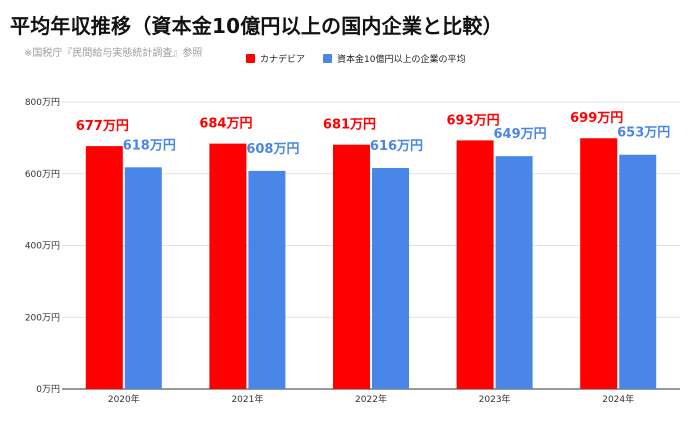 Image resolution: width=700 pixels, height=424 pixels. Describe the element at coordinates (247, 399) in the screenshot. I see `x-tick-label: 2021年` at that location.